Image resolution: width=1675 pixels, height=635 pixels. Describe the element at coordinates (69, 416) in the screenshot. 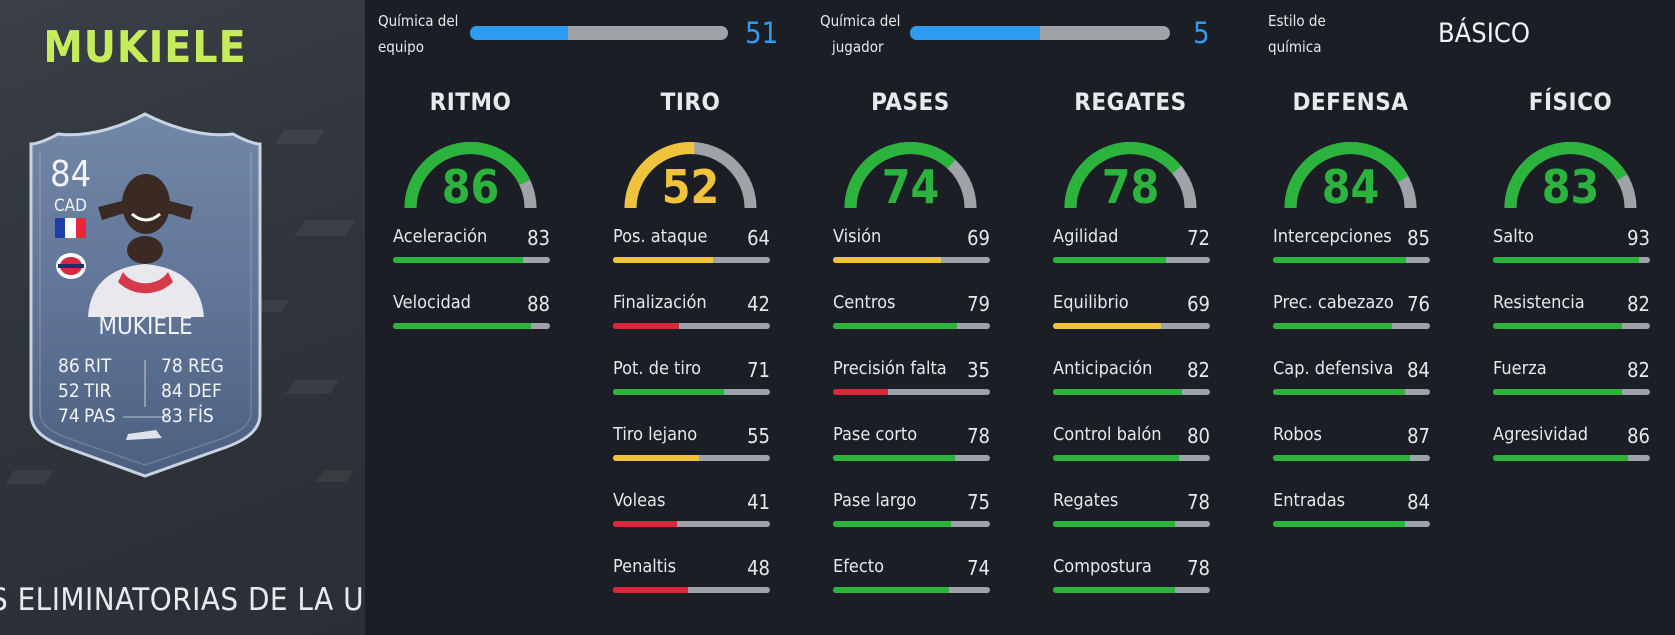

I see `card-stat-value: 74` at that location.